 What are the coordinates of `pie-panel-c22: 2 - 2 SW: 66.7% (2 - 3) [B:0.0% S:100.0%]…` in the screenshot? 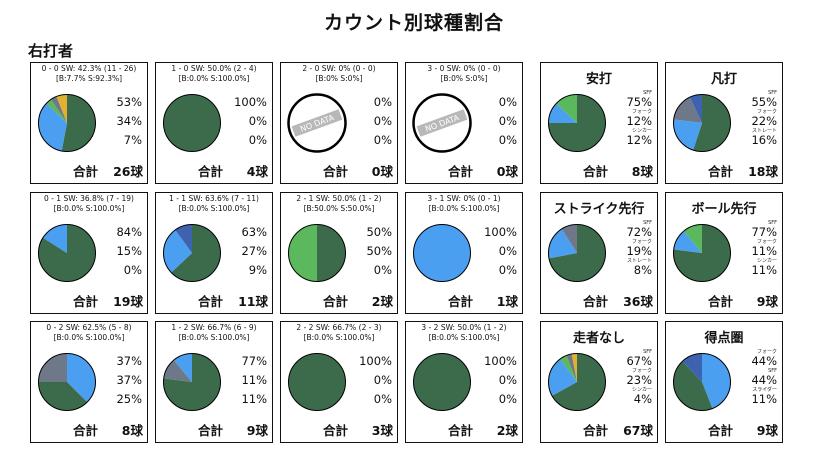 It's located at (339, 382).